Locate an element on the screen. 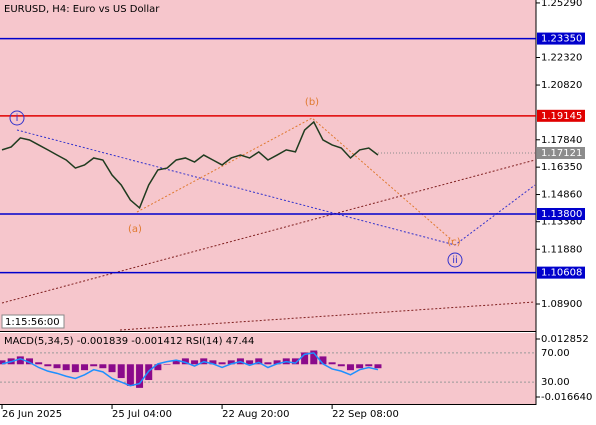  y-tick-label: 1.11880 is located at coordinates (561, 249).